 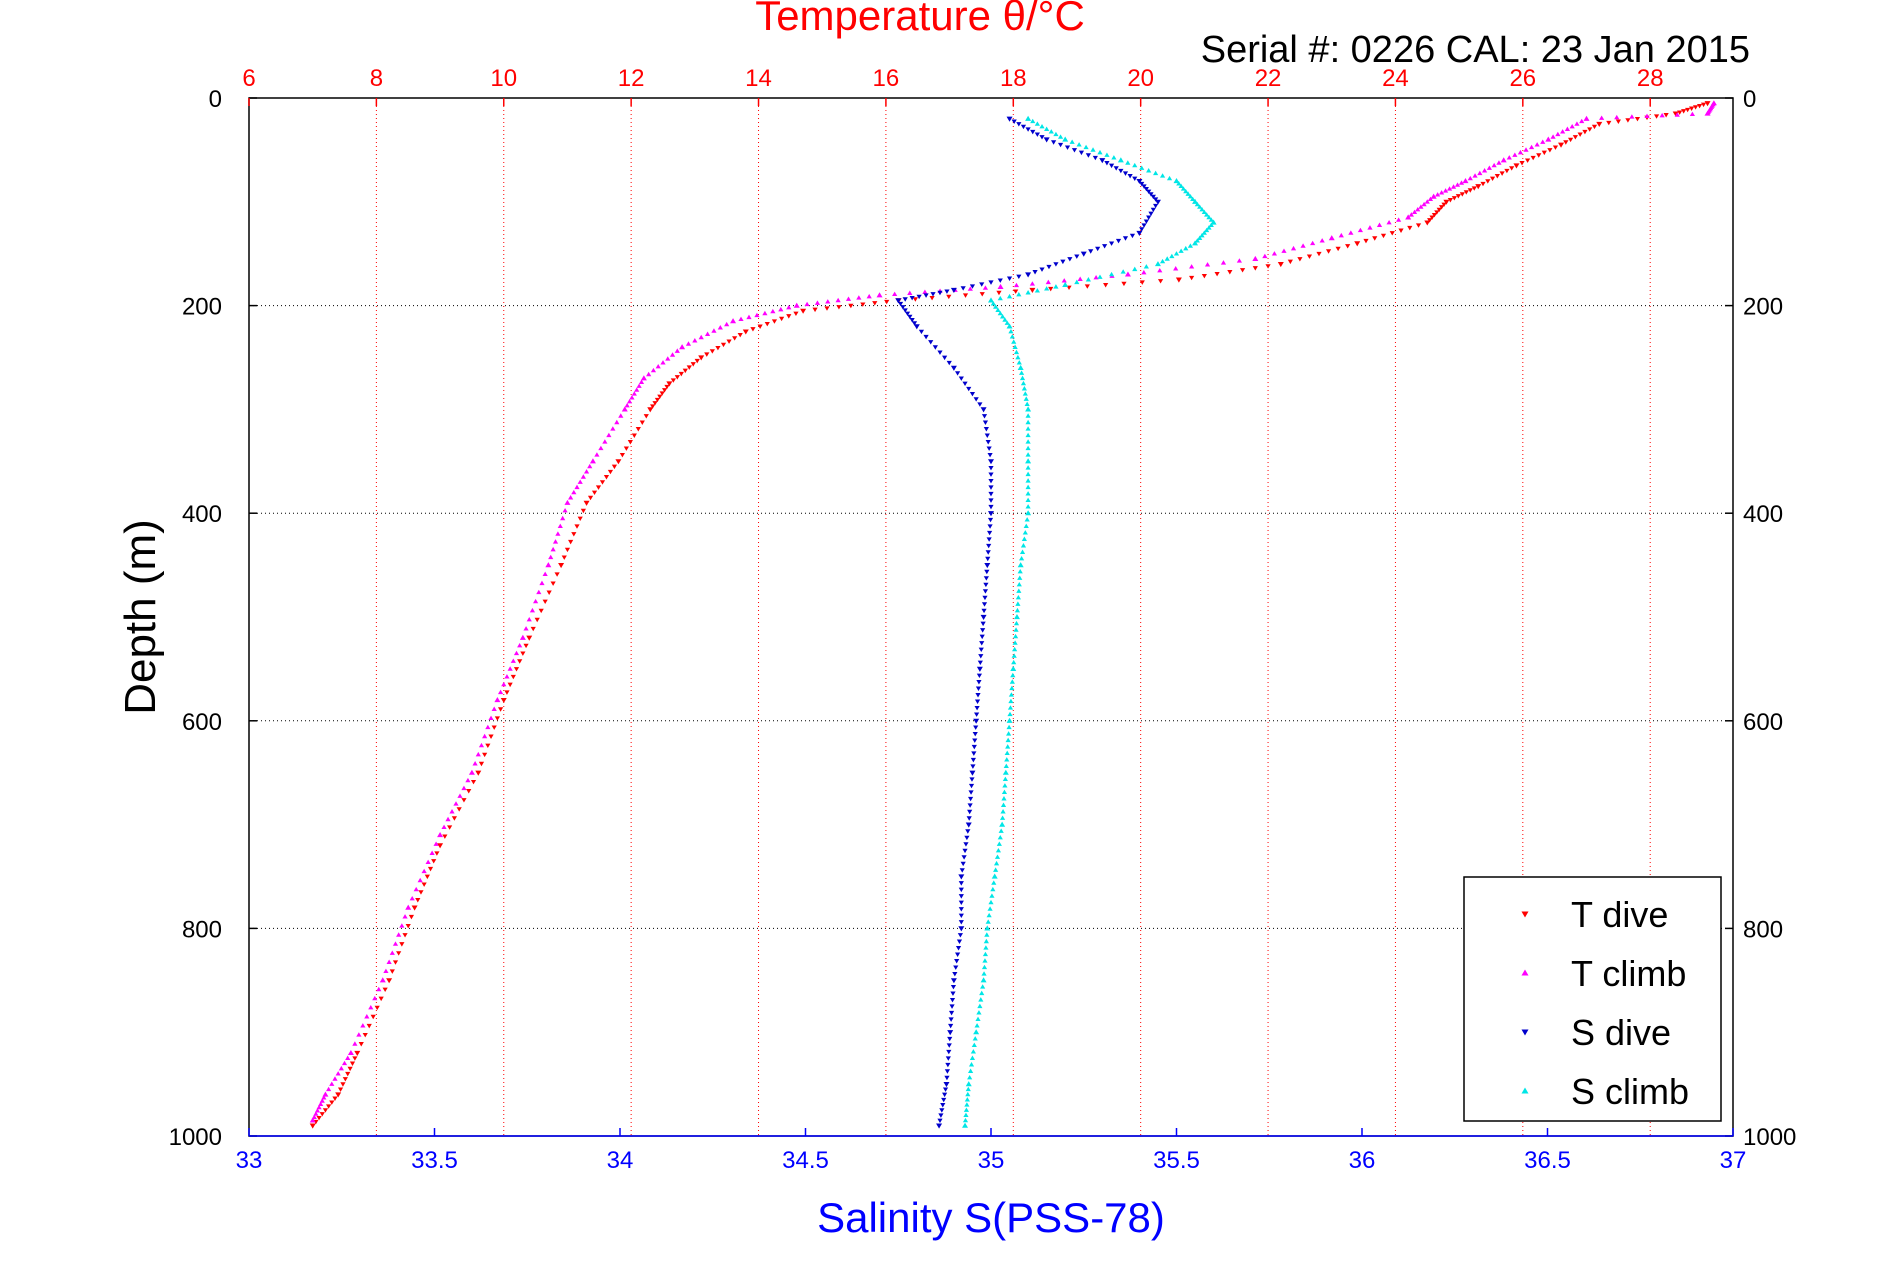 What do you see at coordinates (1769, 1137) in the screenshot?
I see `y-tick-label-right: 1000` at bounding box center [1769, 1137].